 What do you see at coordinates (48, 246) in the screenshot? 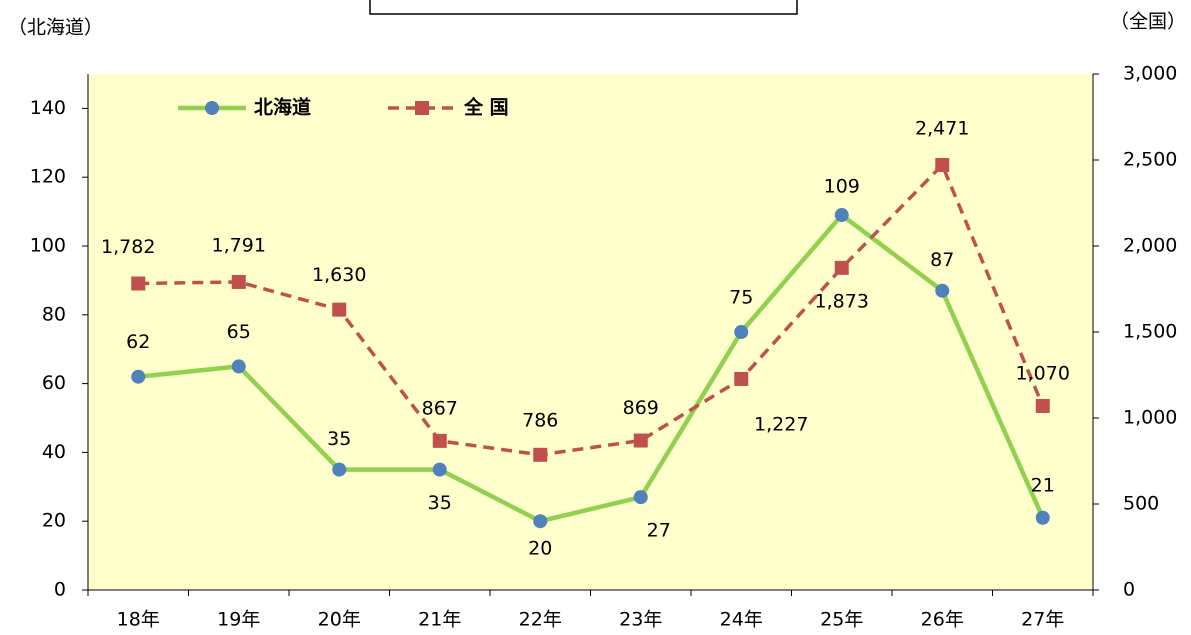
I see `y-tick-label: 100` at bounding box center [48, 246].